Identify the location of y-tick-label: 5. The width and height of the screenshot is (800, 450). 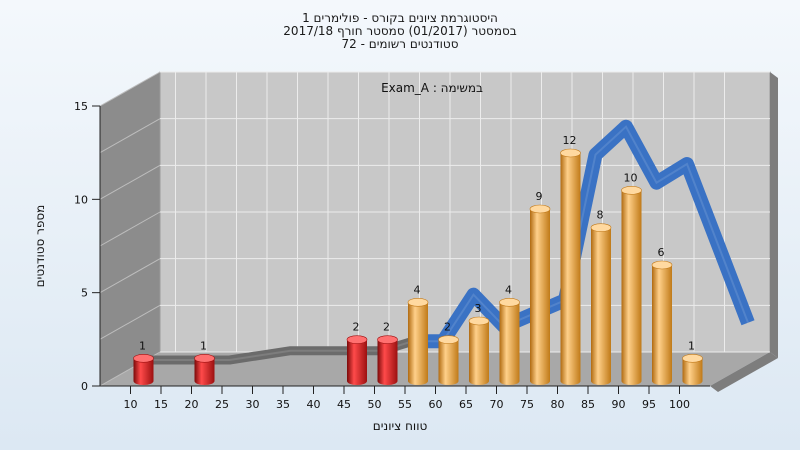
(84, 293).